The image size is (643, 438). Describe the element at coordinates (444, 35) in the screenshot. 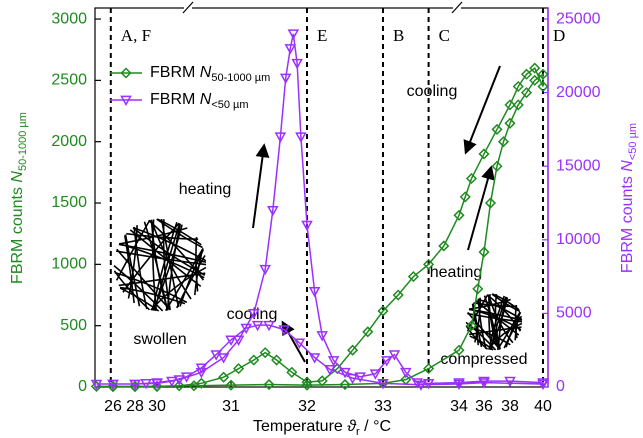

I see `region-label: C` at that location.